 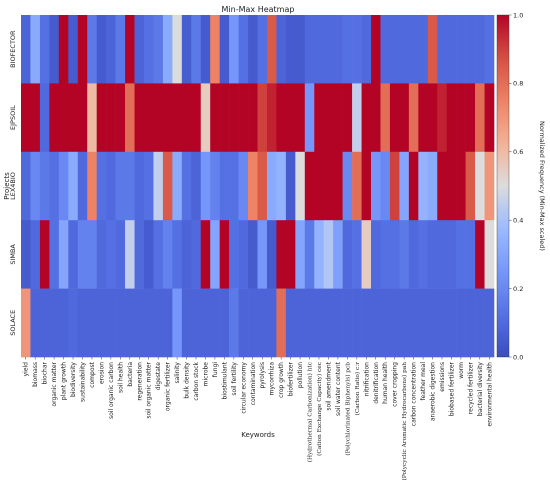 What do you see at coordinates (35, 374) in the screenshot?
I see `column-label: biomass` at bounding box center [35, 374].